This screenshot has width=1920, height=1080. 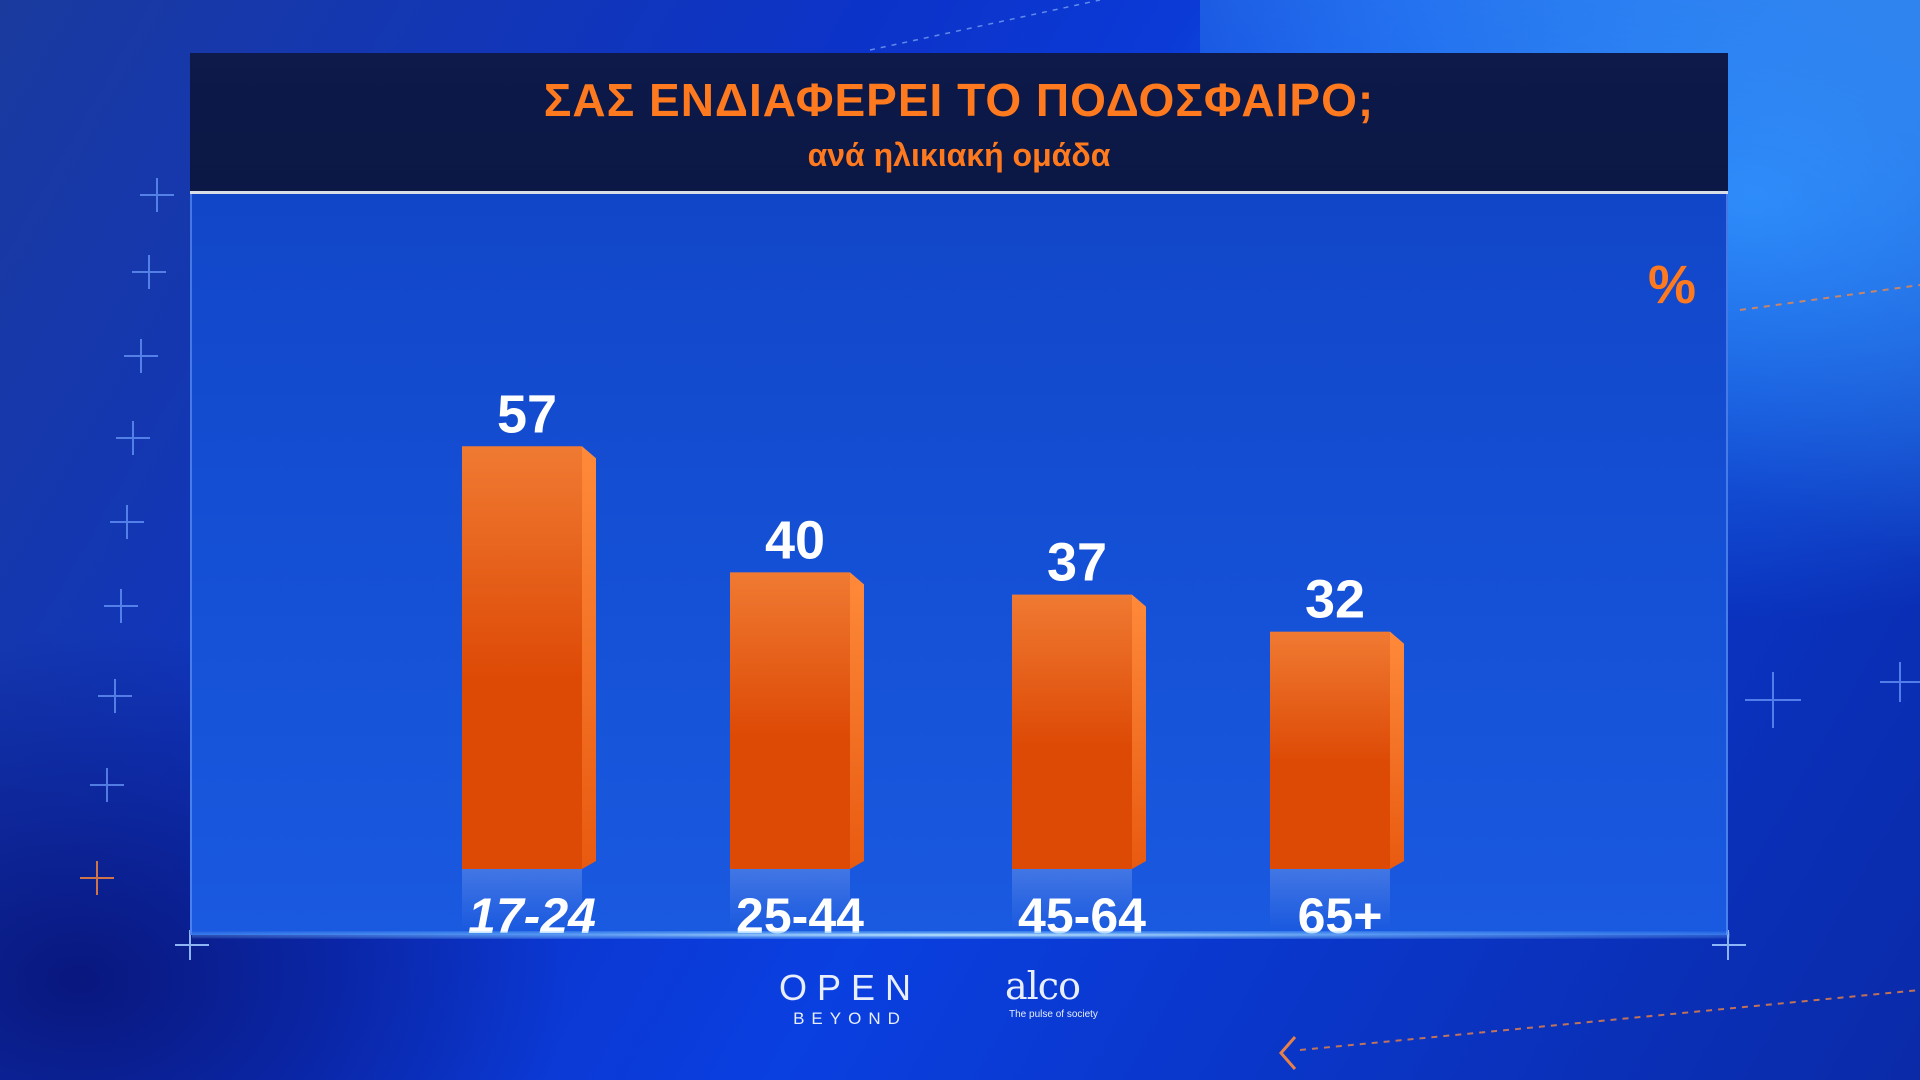 I want to click on chart-subtitle: ανά ηλικιακή ομάδα, so click(x=959, y=155).